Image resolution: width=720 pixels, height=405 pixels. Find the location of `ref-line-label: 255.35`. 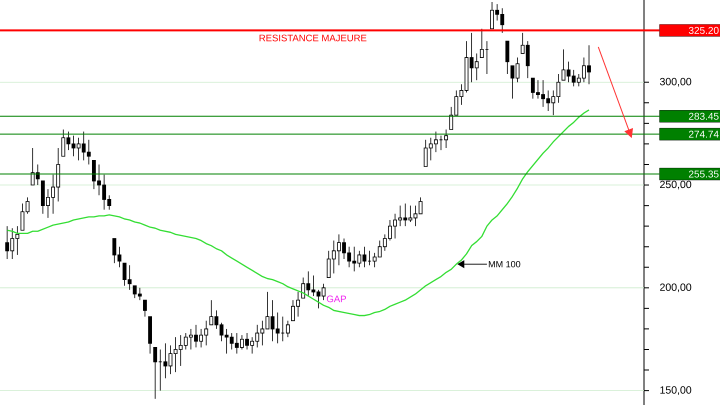

ref-line-label: 255.35 is located at coordinates (703, 174).